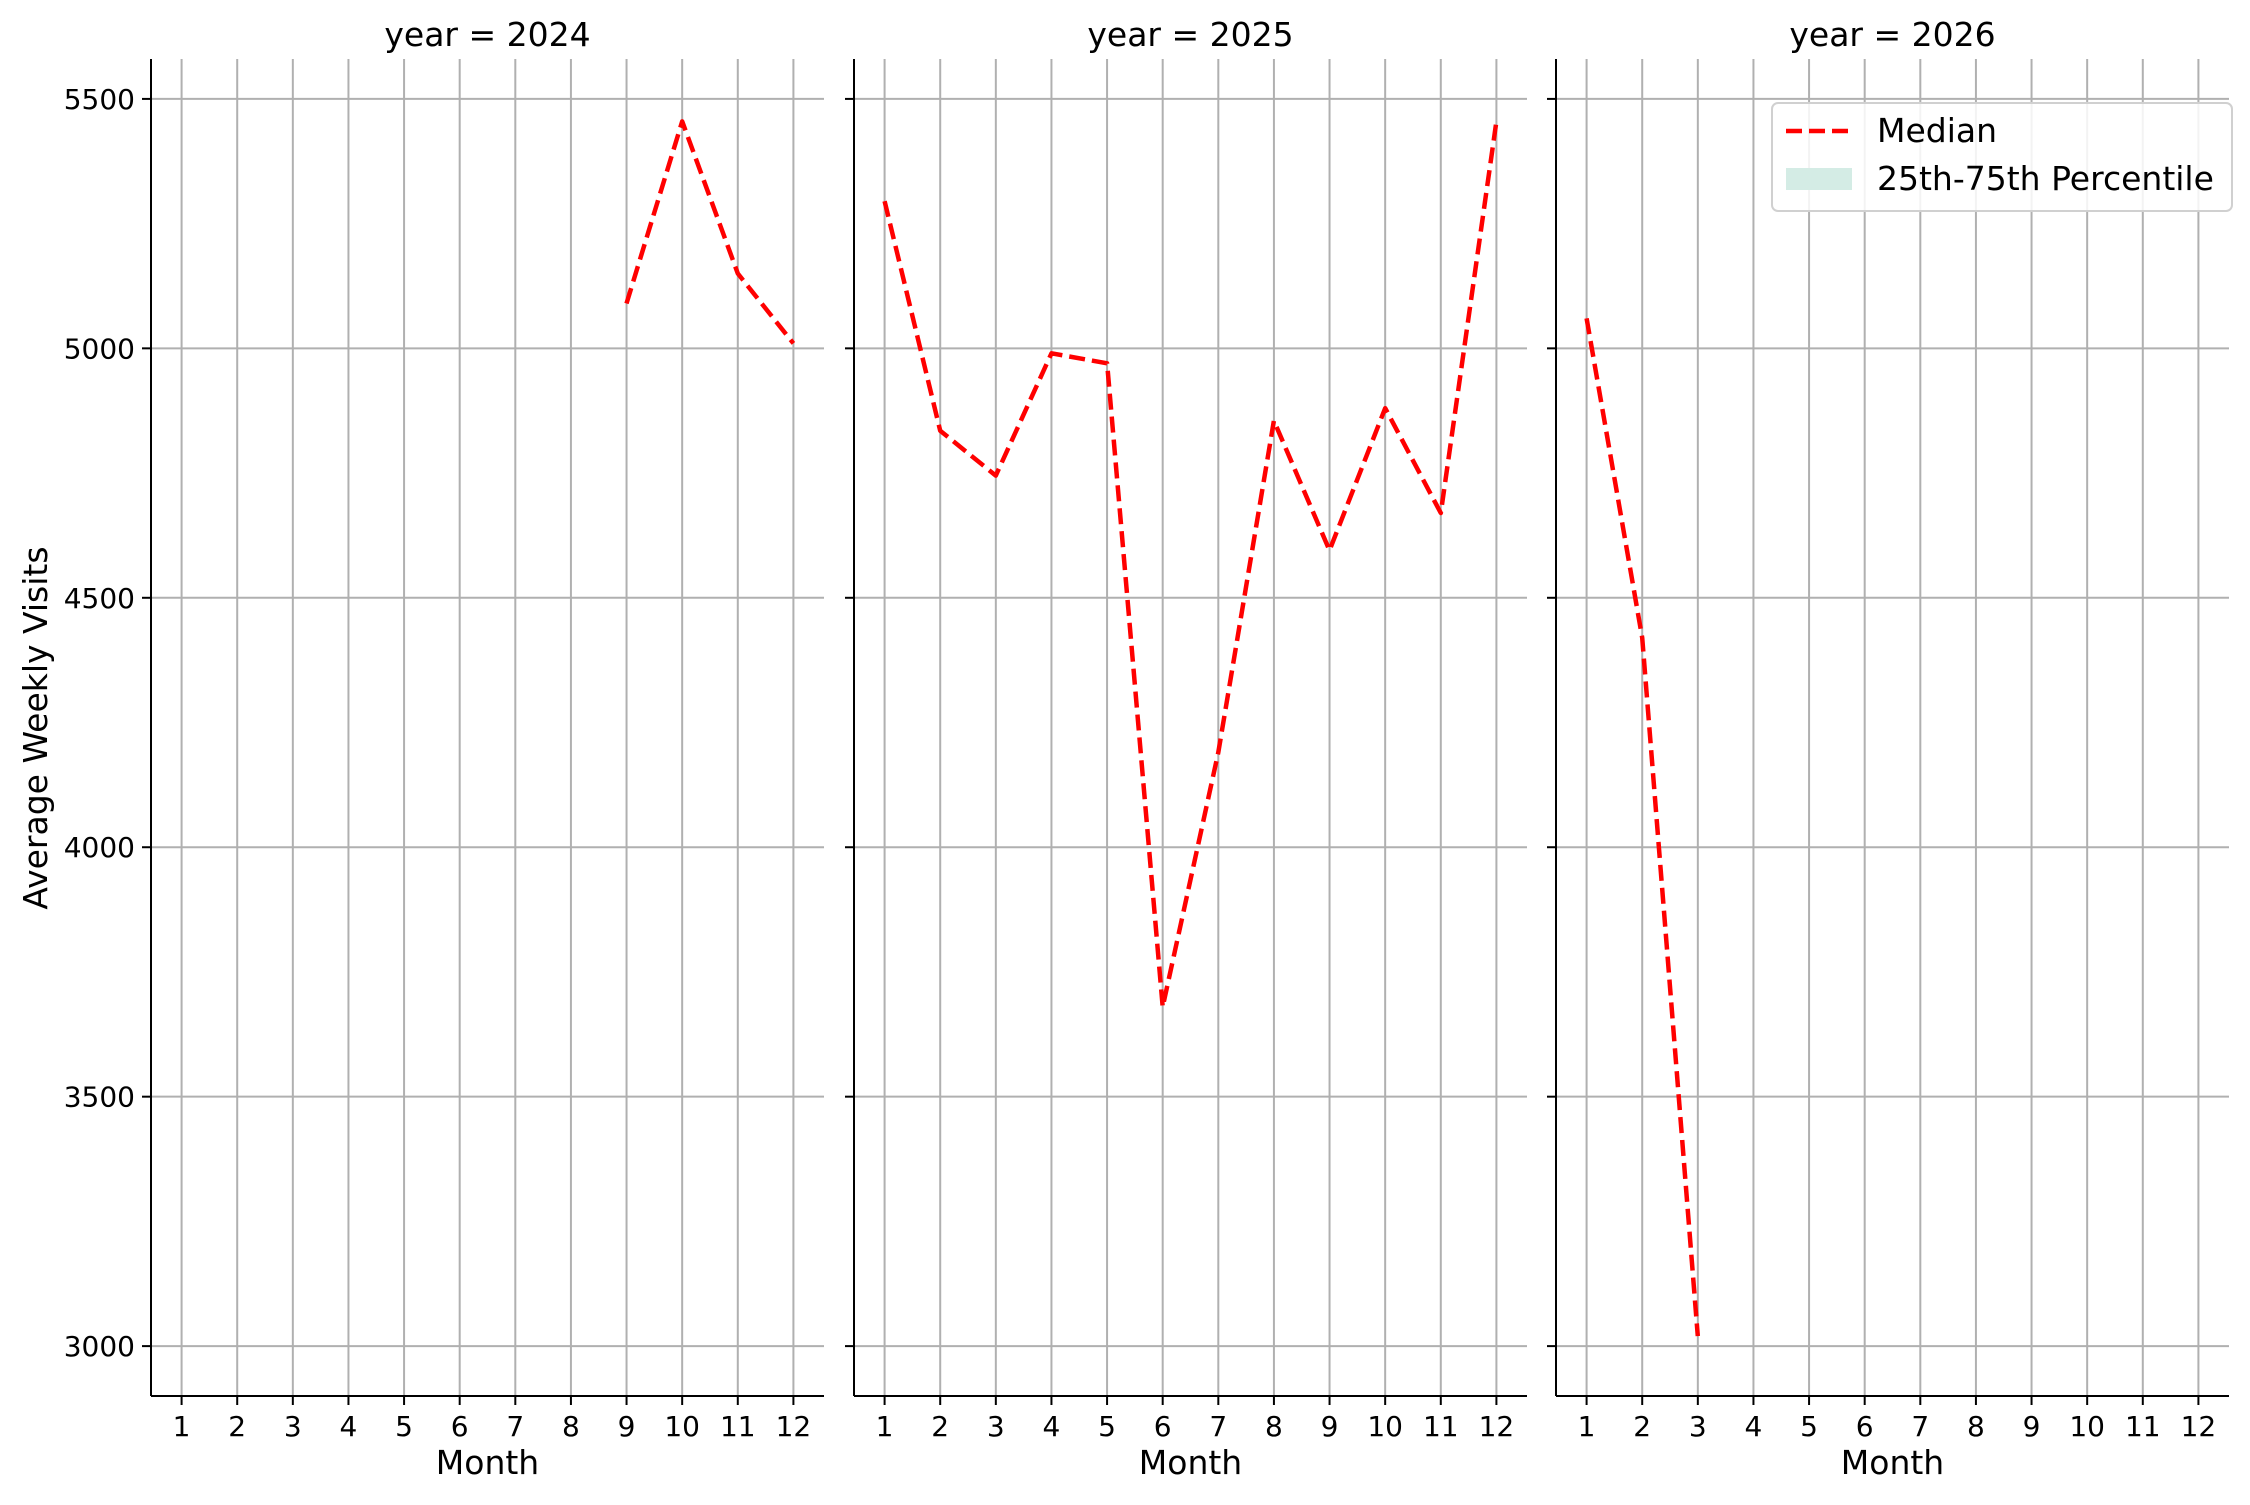 The image size is (2250, 1505). Describe the element at coordinates (627, 1426) in the screenshot. I see `panel-1-xtick-label-9: 9` at that location.